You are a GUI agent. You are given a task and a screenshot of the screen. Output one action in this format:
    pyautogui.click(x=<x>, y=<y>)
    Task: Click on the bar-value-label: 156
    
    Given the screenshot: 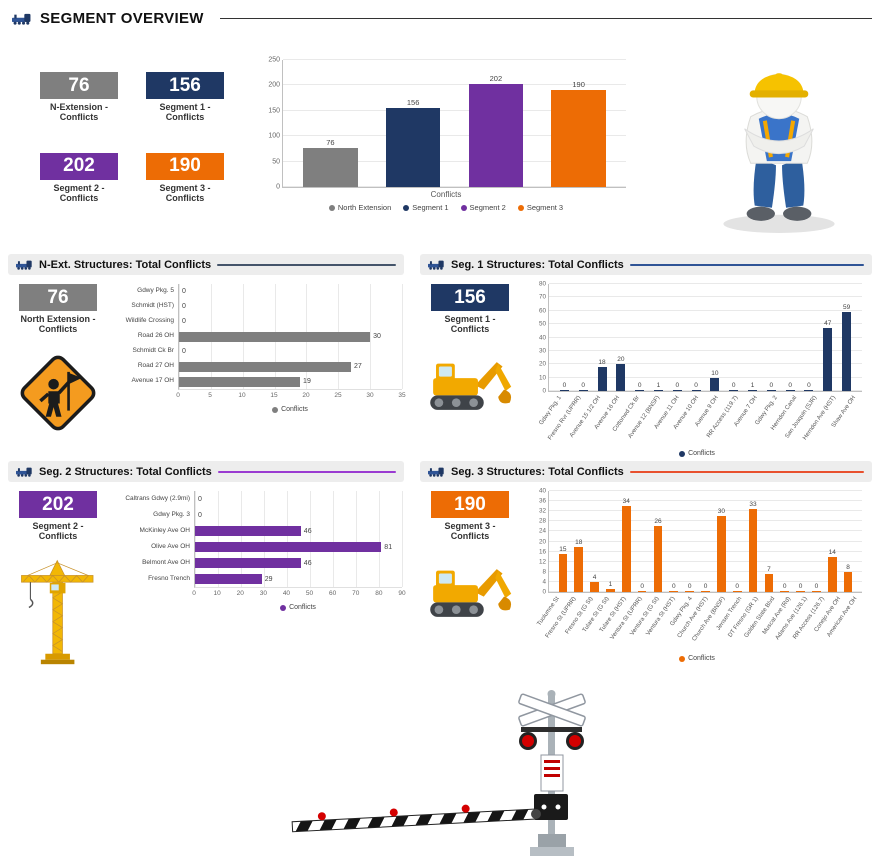 What is the action you would take?
    pyautogui.click(x=413, y=102)
    